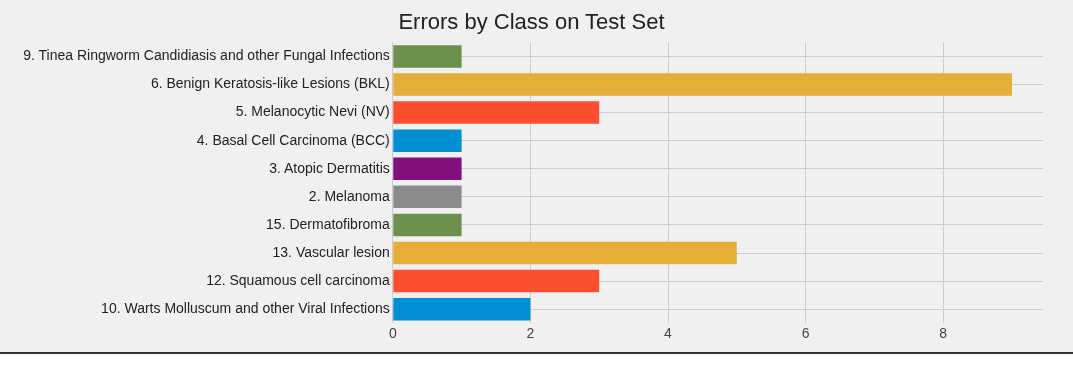  I want to click on y-tick-label: 4. Basal Cell Carcinoma (BCC), so click(293, 139).